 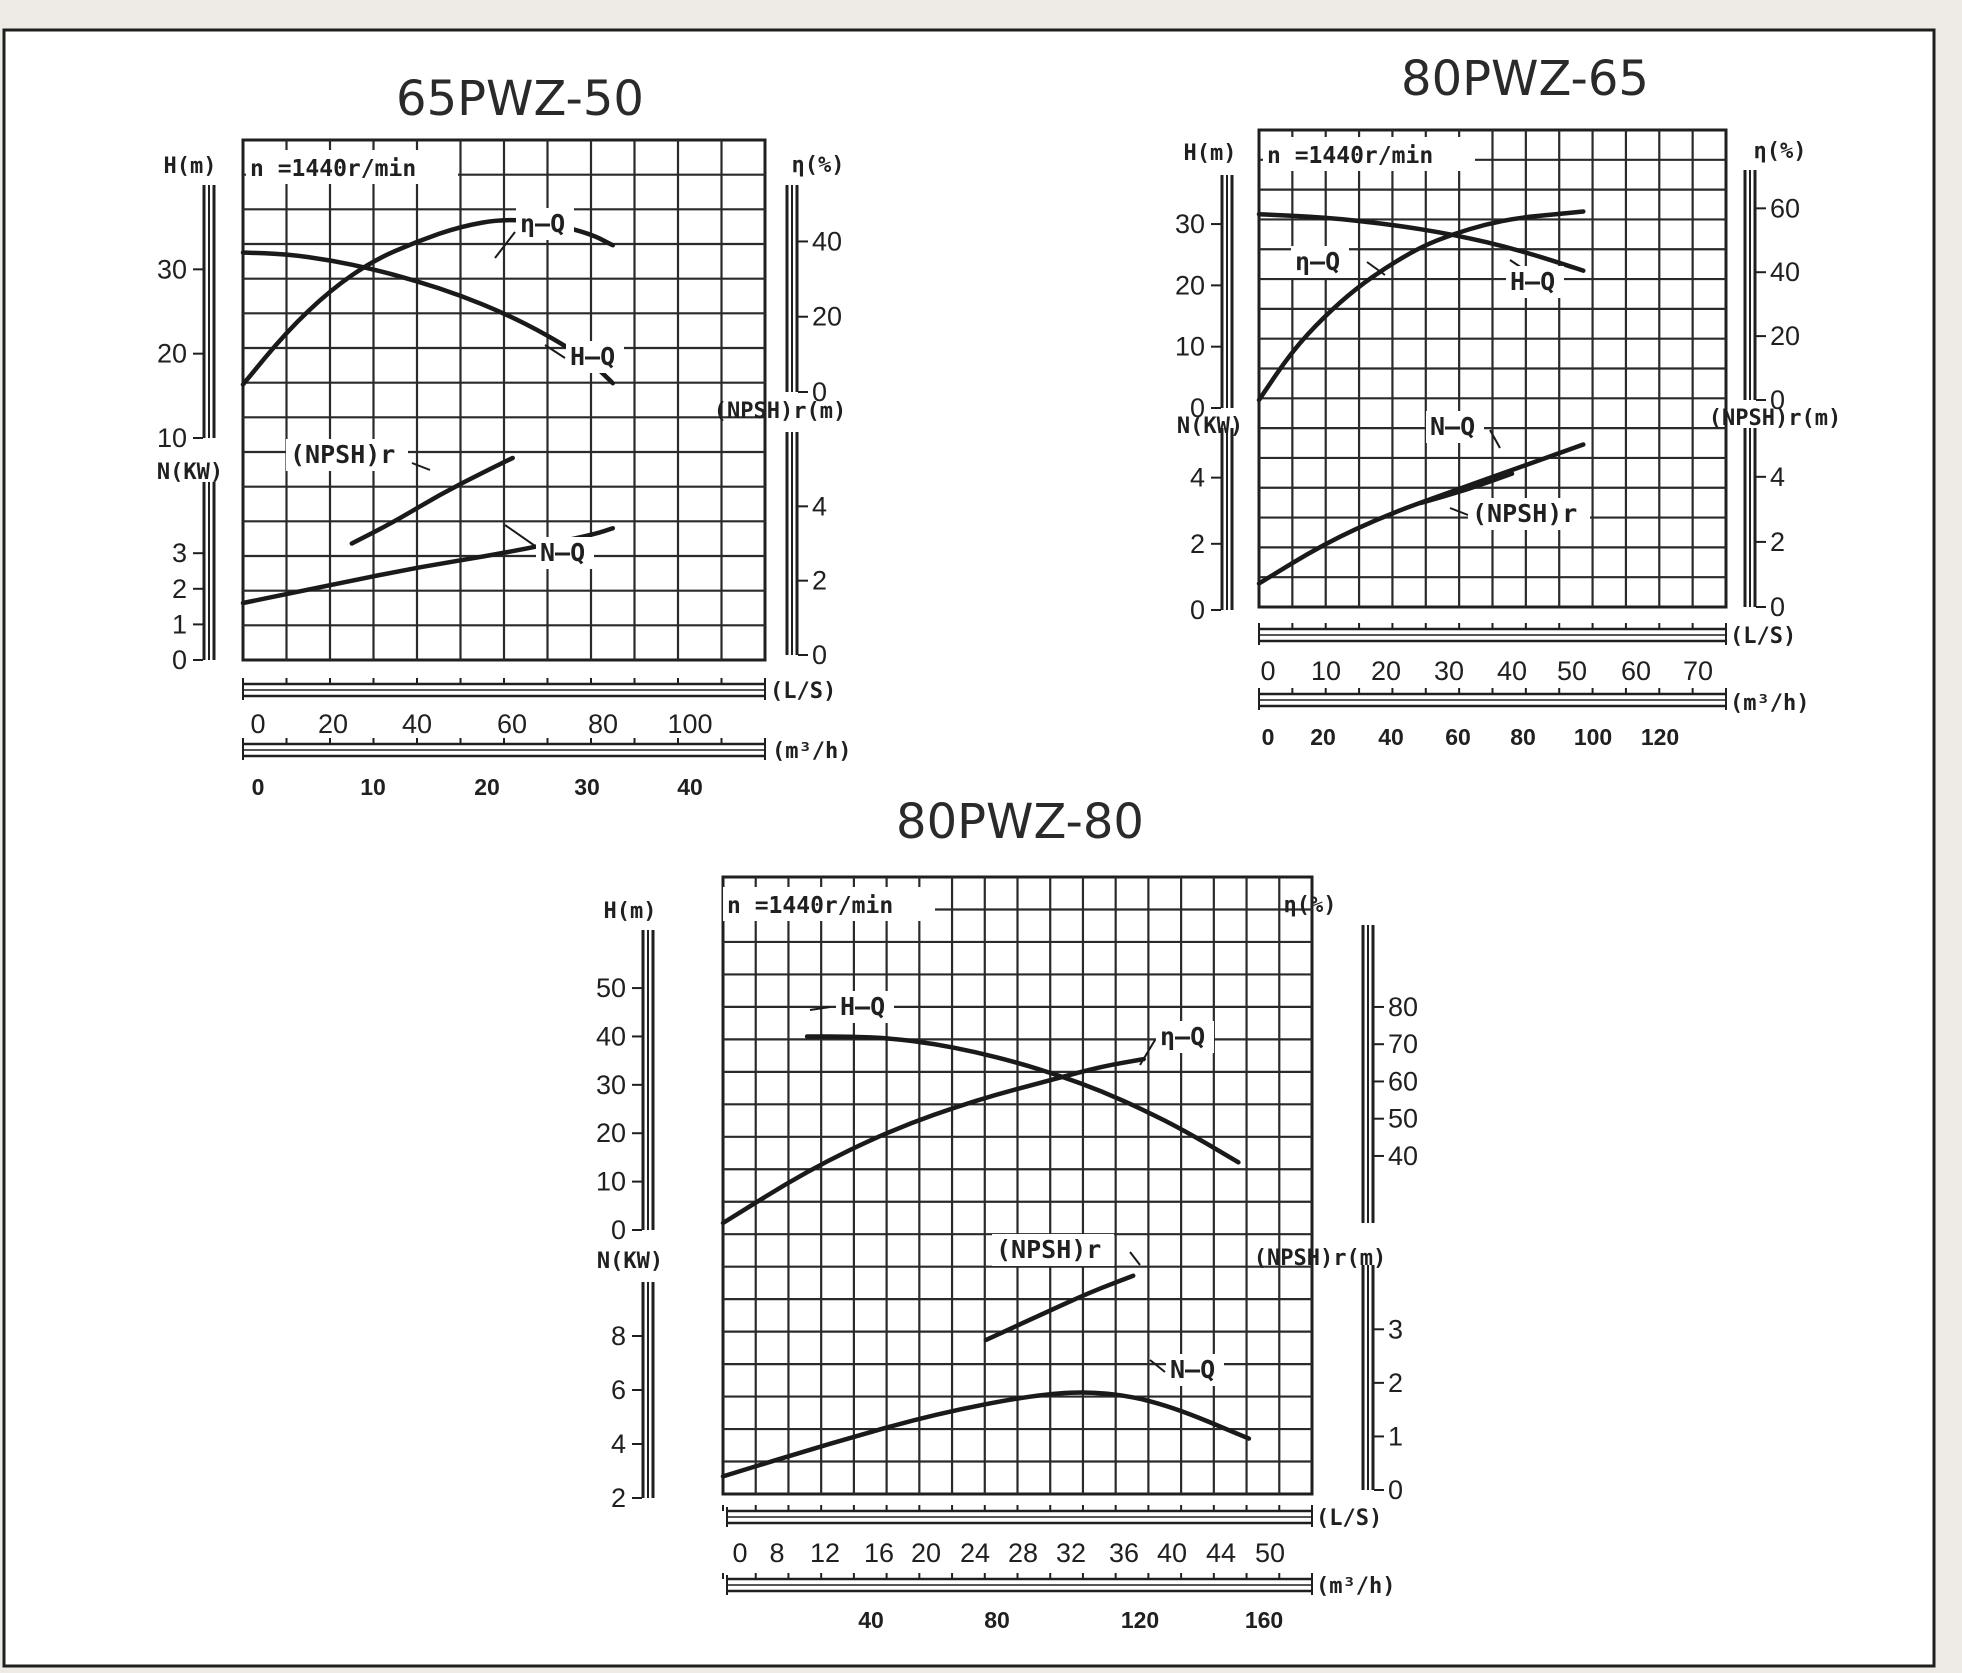 I want to click on npsh-axis-tick: 0, so click(x=1395, y=1490).